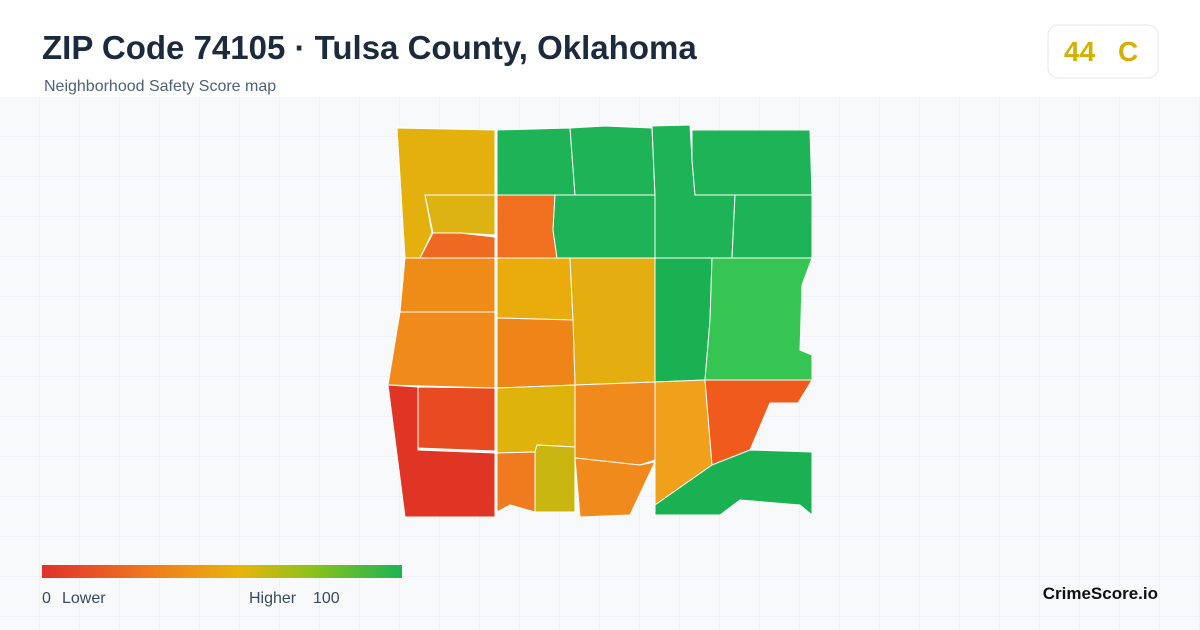 The image size is (1200, 630). What do you see at coordinates (84, 598) in the screenshot?
I see `legend-min-label: Lower` at bounding box center [84, 598].